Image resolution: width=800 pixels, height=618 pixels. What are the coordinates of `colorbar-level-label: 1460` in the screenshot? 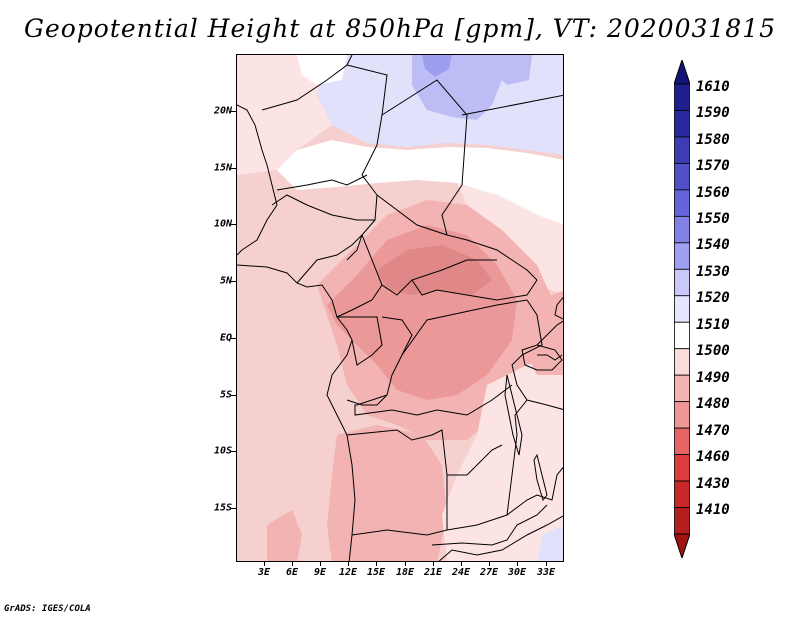 It's located at (713, 457).